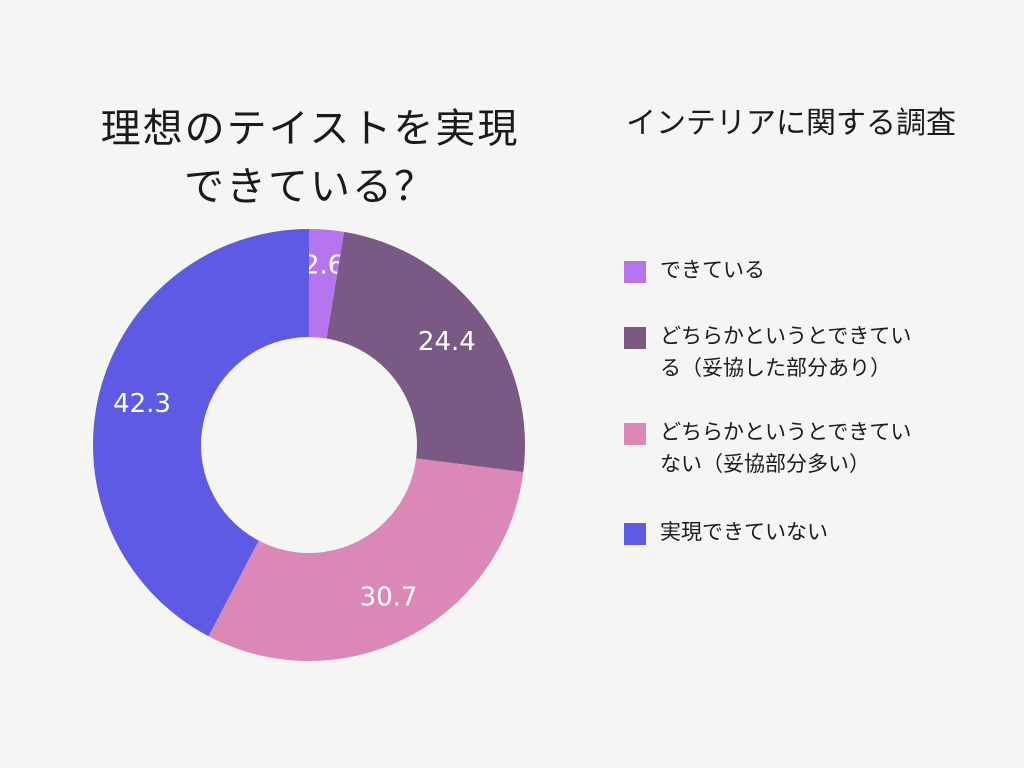 The width and height of the screenshot is (1024, 768). What do you see at coordinates (310, 187) in the screenshot?
I see `chart-title-line-2: できている？` at bounding box center [310, 187].